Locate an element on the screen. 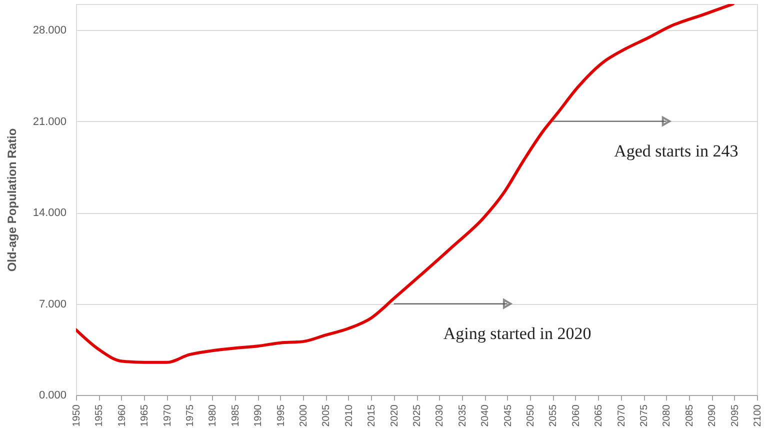 Image resolution: width=765 pixels, height=434 pixels. x-tick-label: 2100 is located at coordinates (758, 415).